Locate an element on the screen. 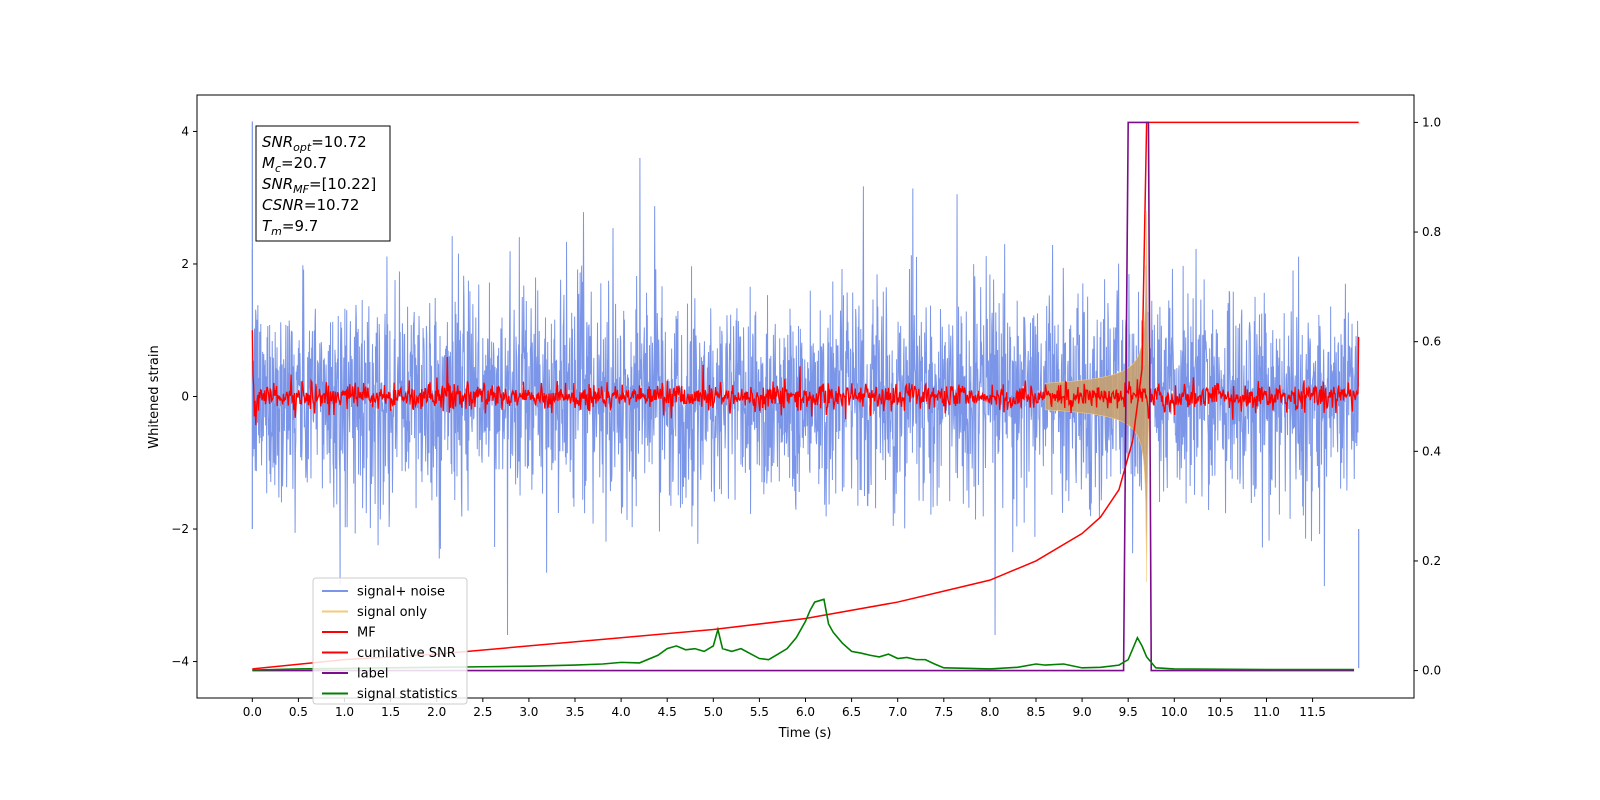 The image size is (1600, 800). x-tick-label: 8.5 is located at coordinates (1035, 712).